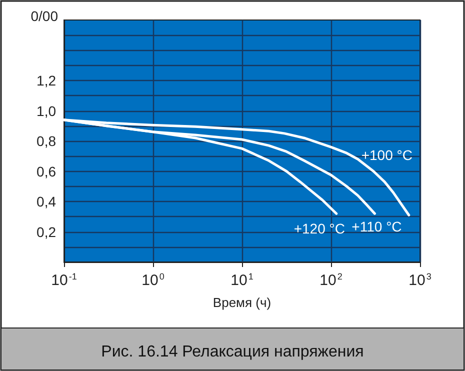 The height and width of the screenshot is (371, 465). I want to click on text: Рис. 16.14 Релаксация напряжения, so click(232, 352).